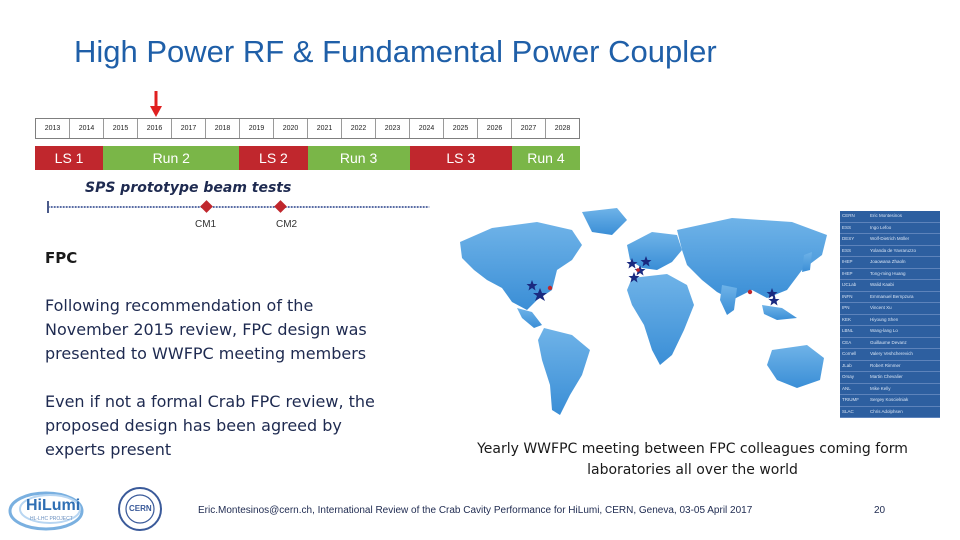 Image resolution: width=960 pixels, height=540 pixels. What do you see at coordinates (287, 224) in the screenshot?
I see `milestone-cm2-label: CM2` at bounding box center [287, 224].